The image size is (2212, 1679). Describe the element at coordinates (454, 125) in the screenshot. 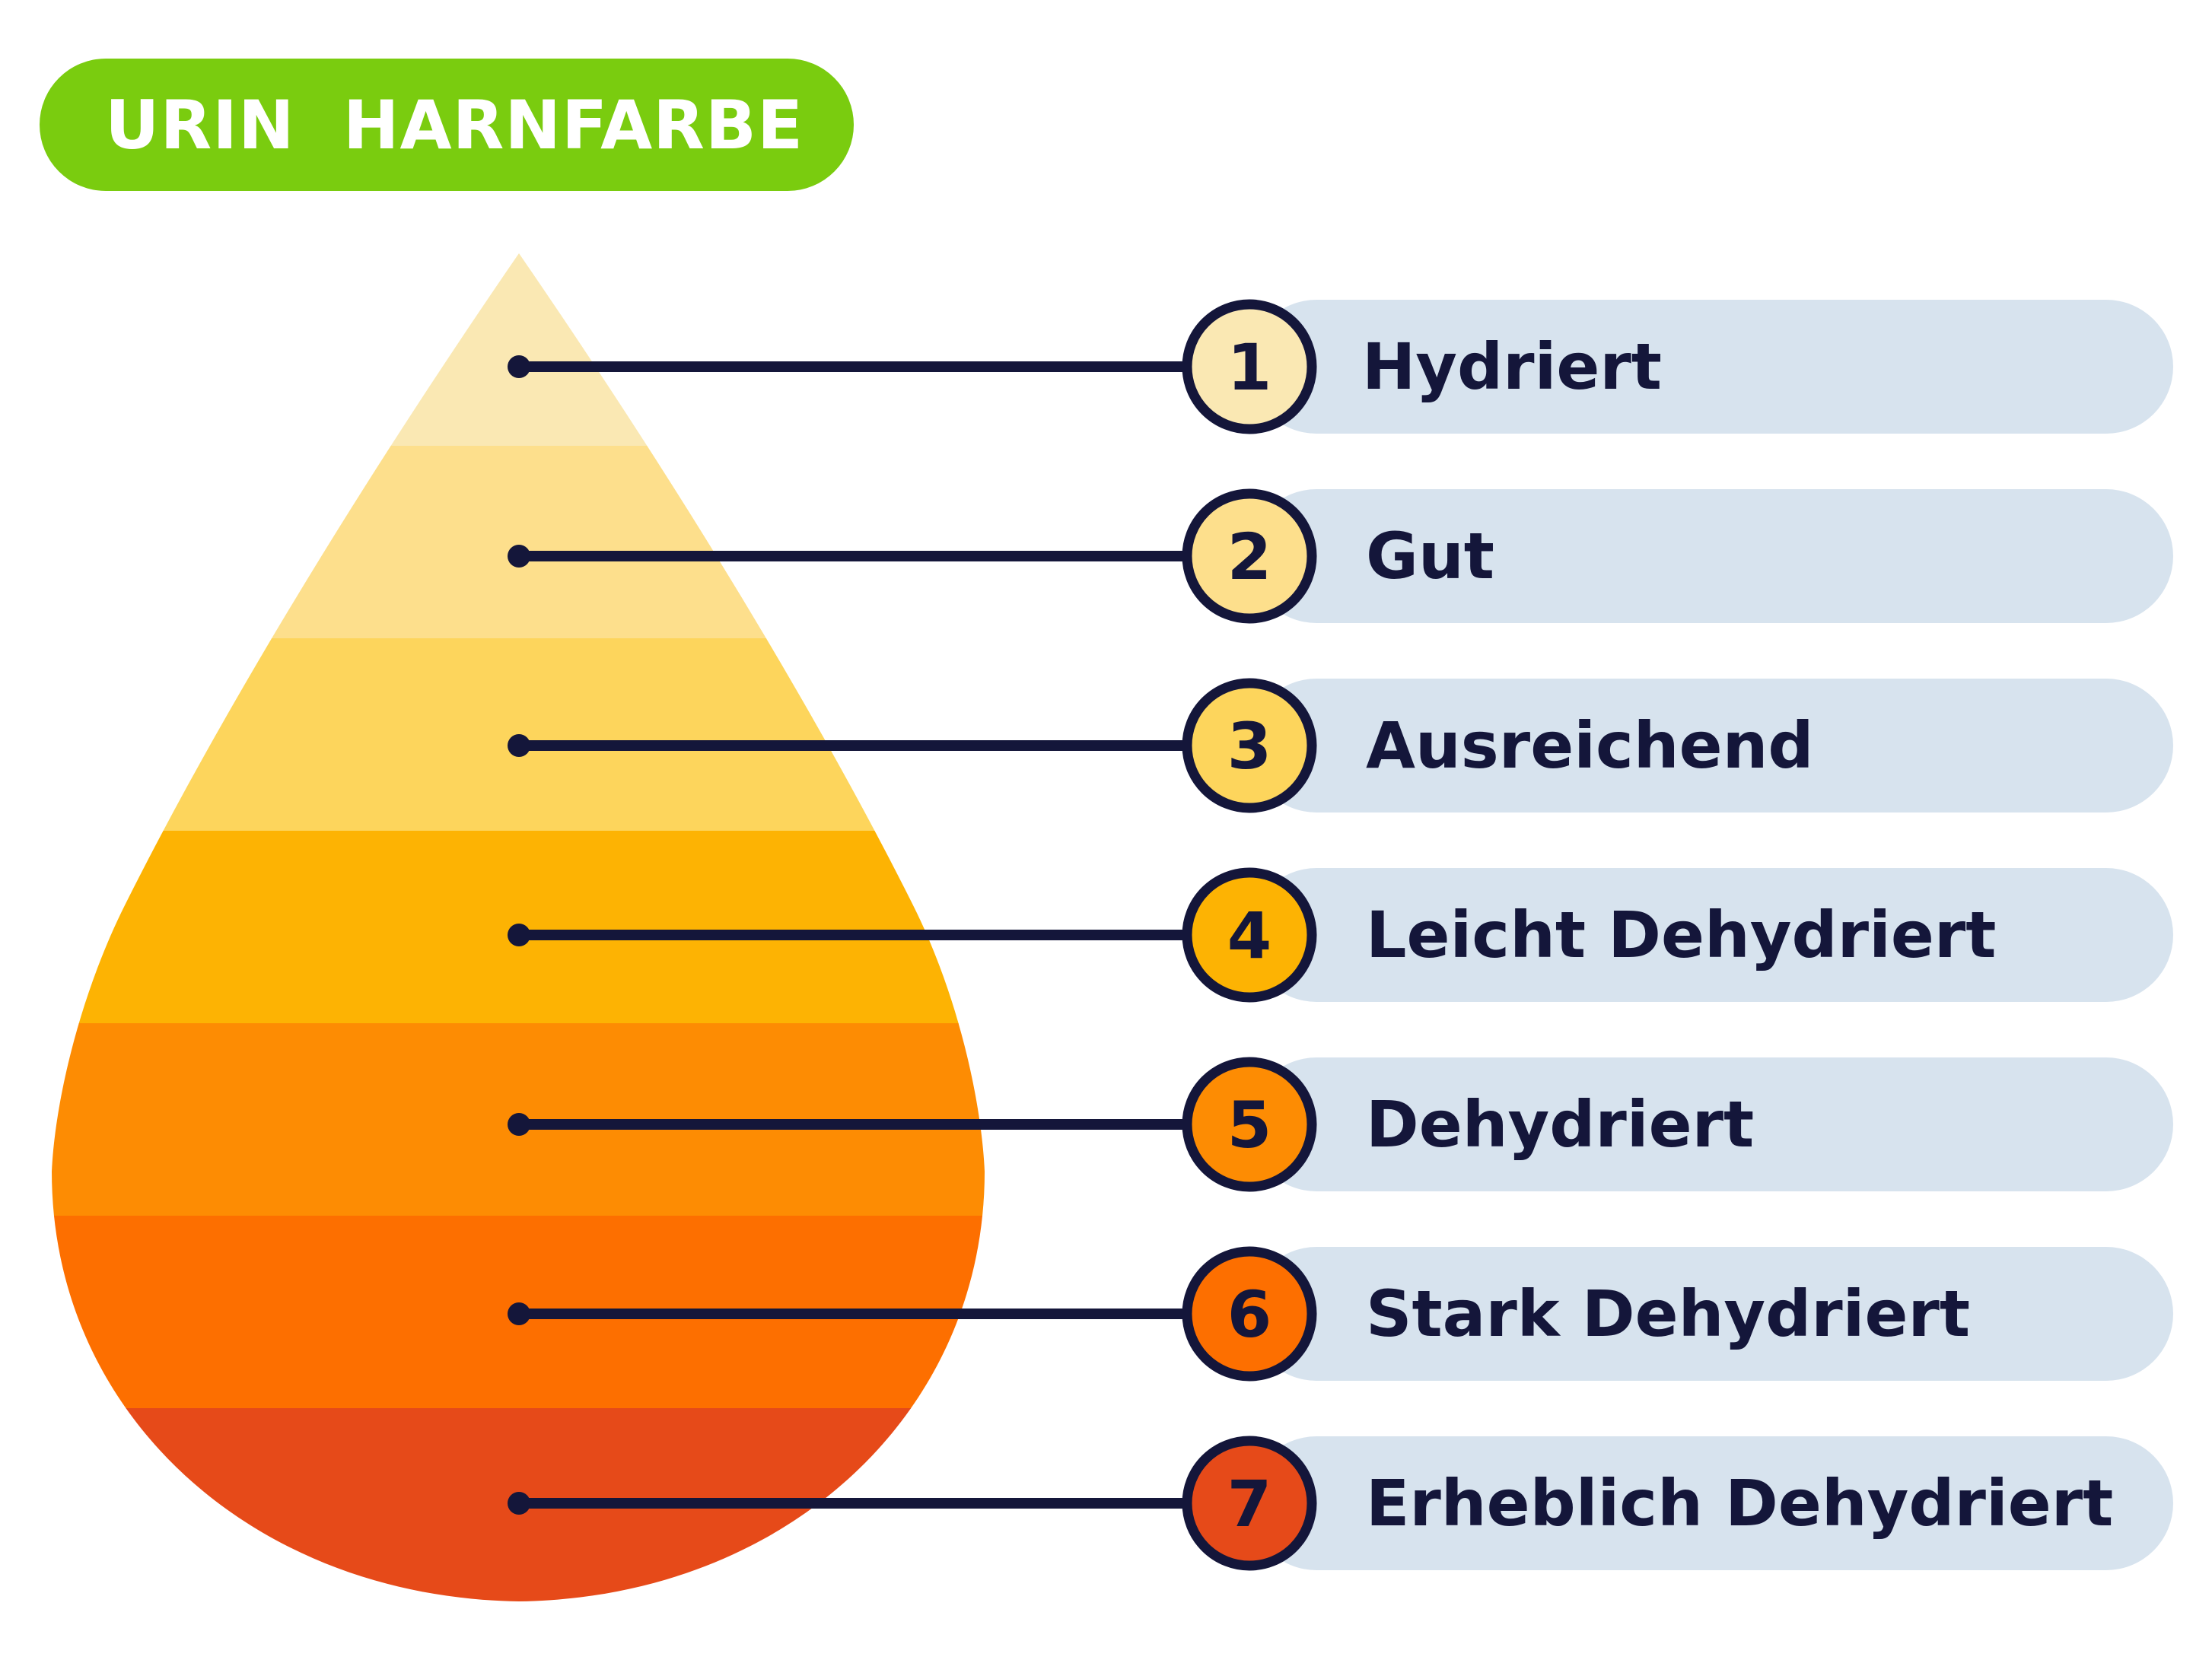

I see `title-text: URIN HARNFARBE` at that location.